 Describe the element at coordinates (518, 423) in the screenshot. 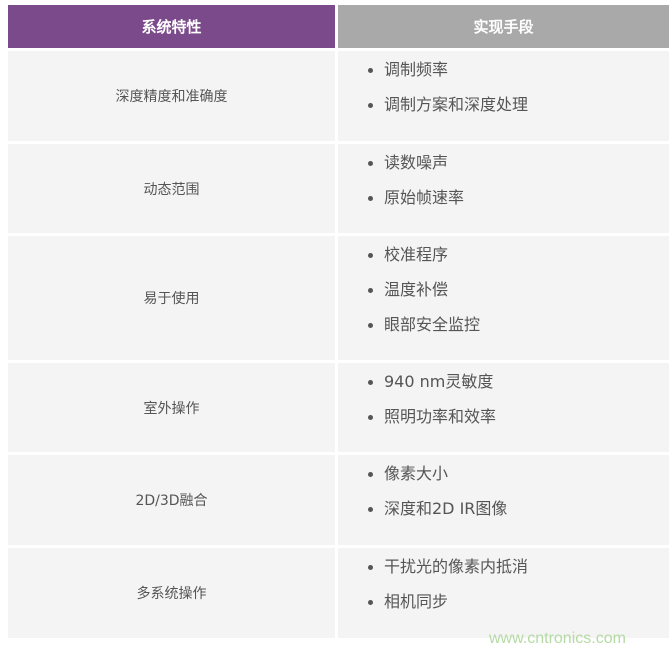

I see `list-item: 照明功率和效率` at that location.